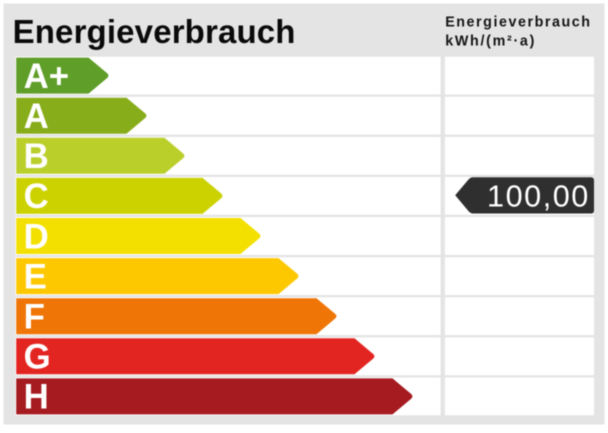  Describe the element at coordinates (36, 196) in the screenshot. I see `svg-text: C` at that location.